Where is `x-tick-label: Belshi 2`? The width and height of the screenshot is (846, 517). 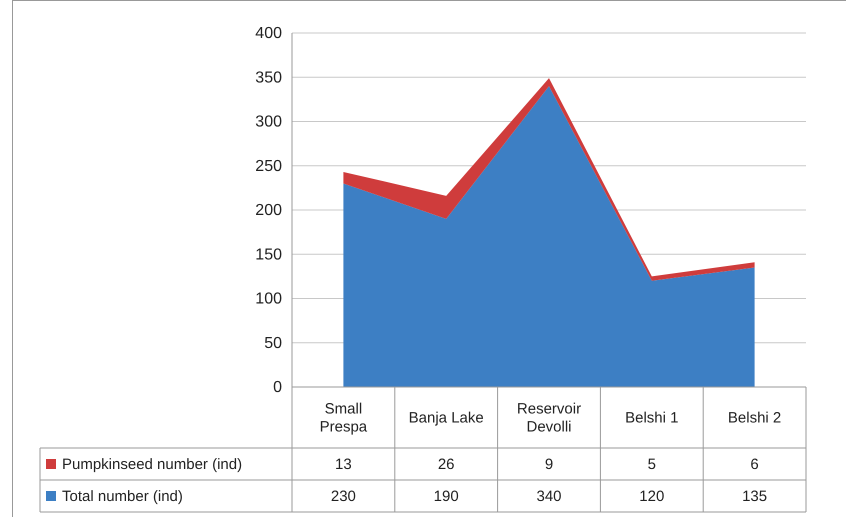 x-tick-label: Belshi 2 is located at coordinates (755, 418).